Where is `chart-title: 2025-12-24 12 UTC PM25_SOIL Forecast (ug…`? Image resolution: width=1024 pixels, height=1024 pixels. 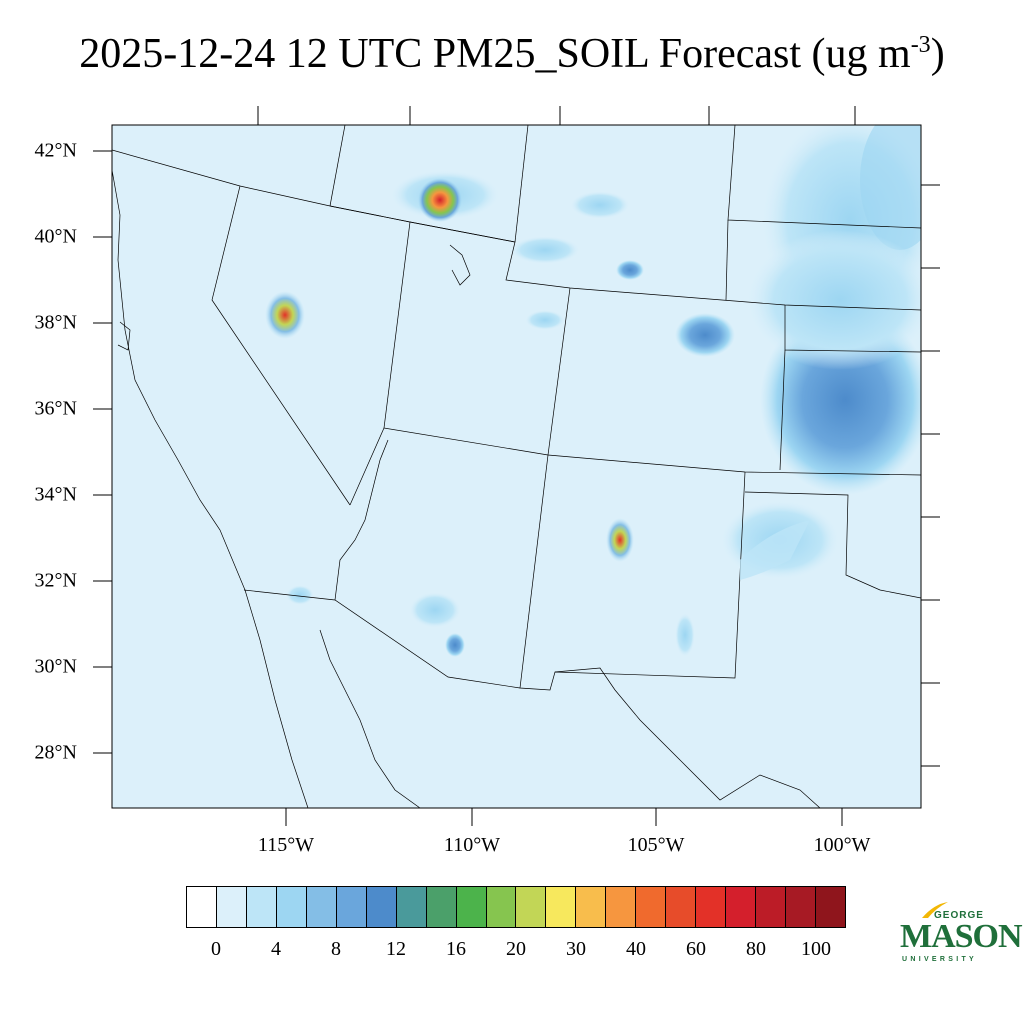
chart-title: 2025-12-24 12 UTC PM25_SOIL Forecast (ug… is located at coordinates (512, 54).